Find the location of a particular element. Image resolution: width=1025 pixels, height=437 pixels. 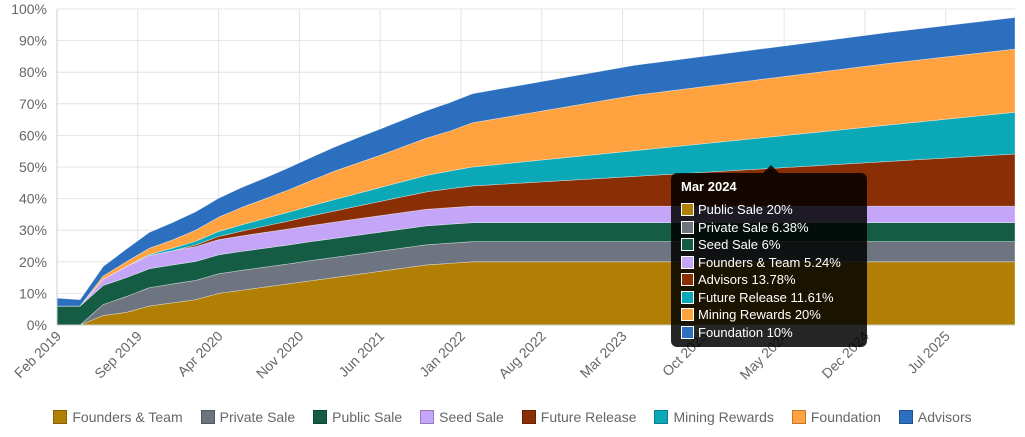

x-tick-label: Jan 2022 is located at coordinates (442, 354).